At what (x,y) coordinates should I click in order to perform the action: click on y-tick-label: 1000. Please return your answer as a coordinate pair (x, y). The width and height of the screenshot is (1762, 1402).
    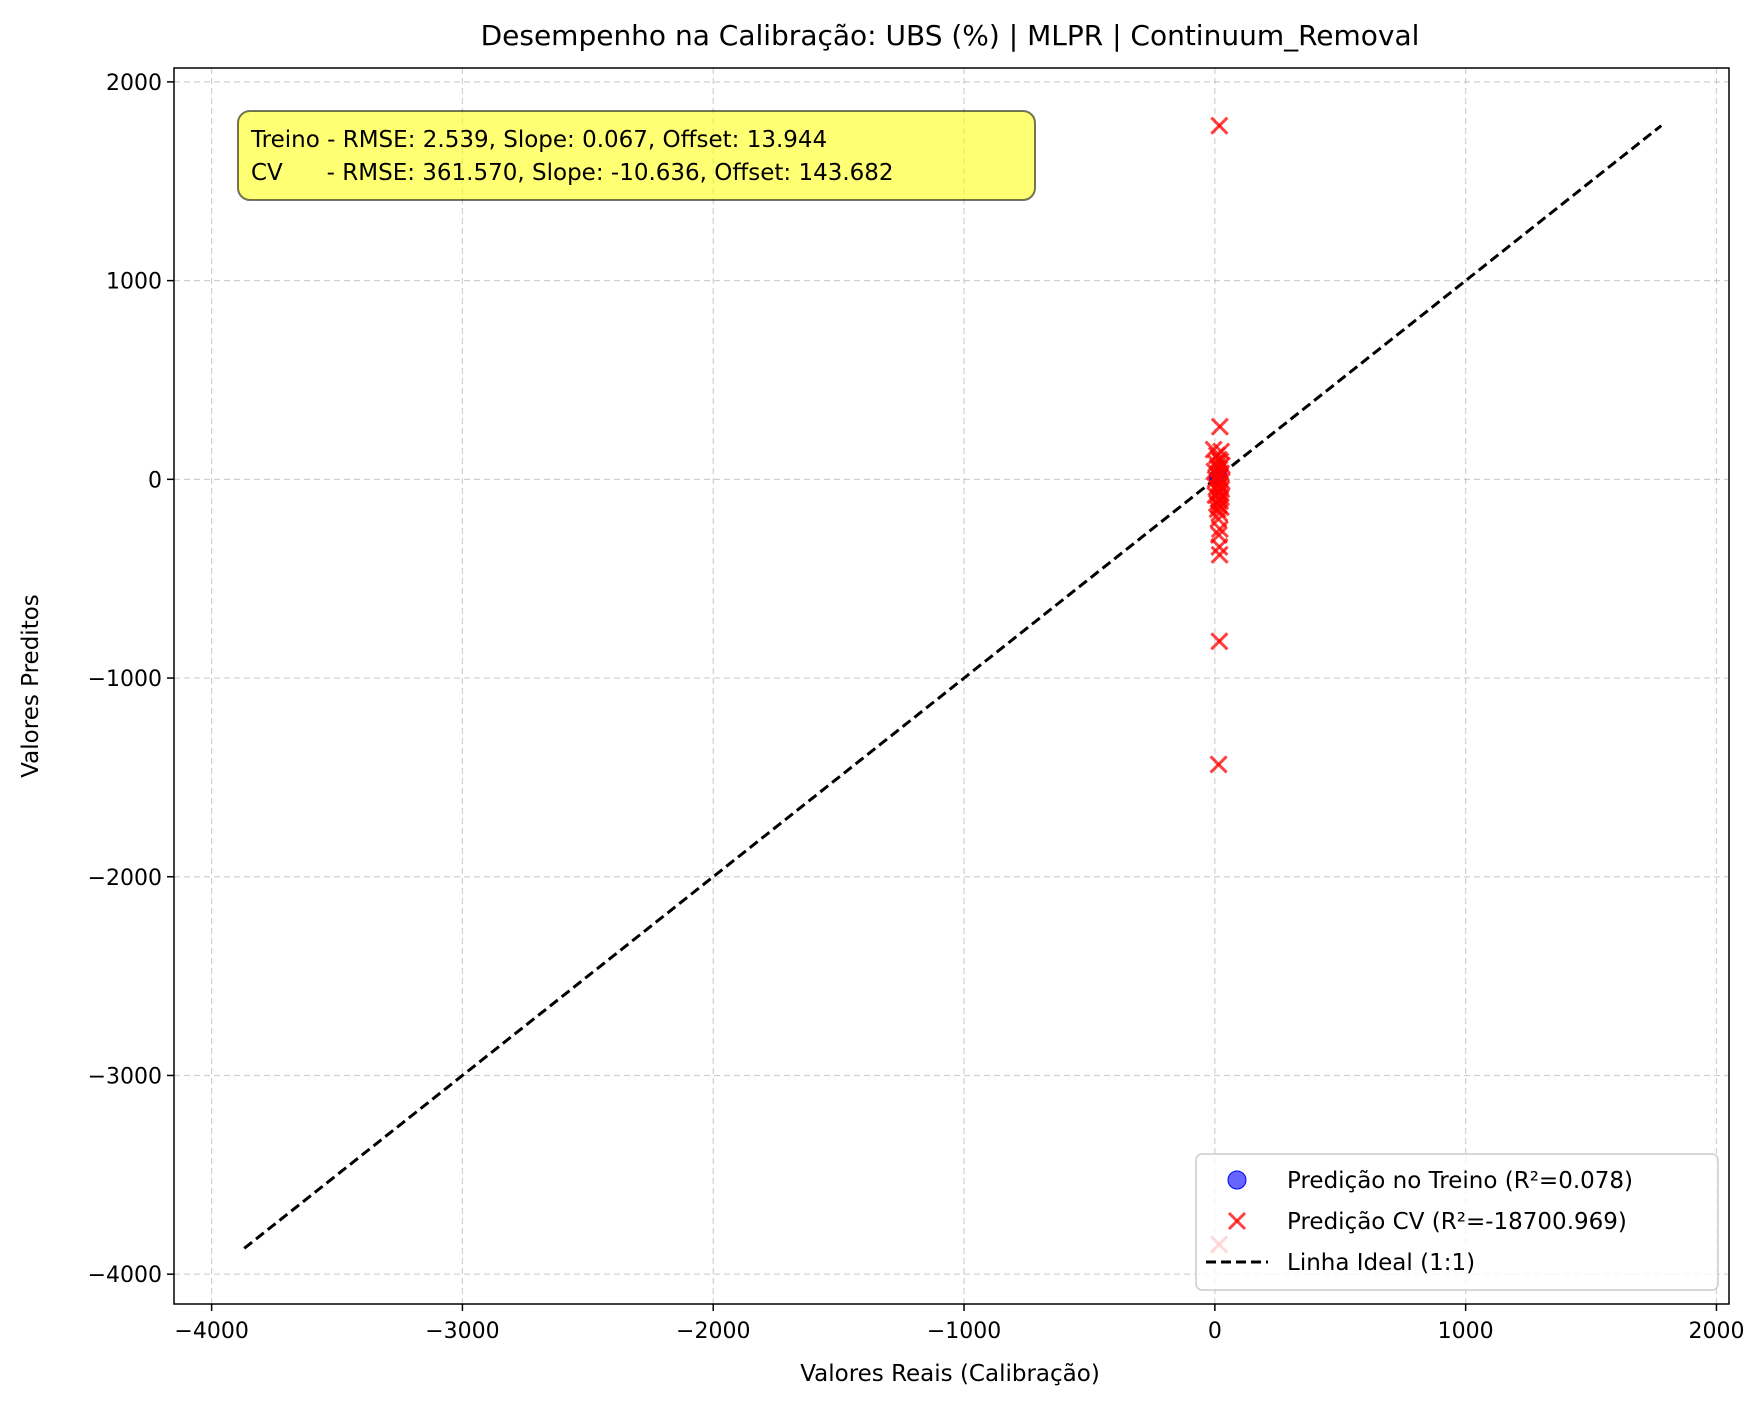
    Looking at the image, I should click on (134, 282).